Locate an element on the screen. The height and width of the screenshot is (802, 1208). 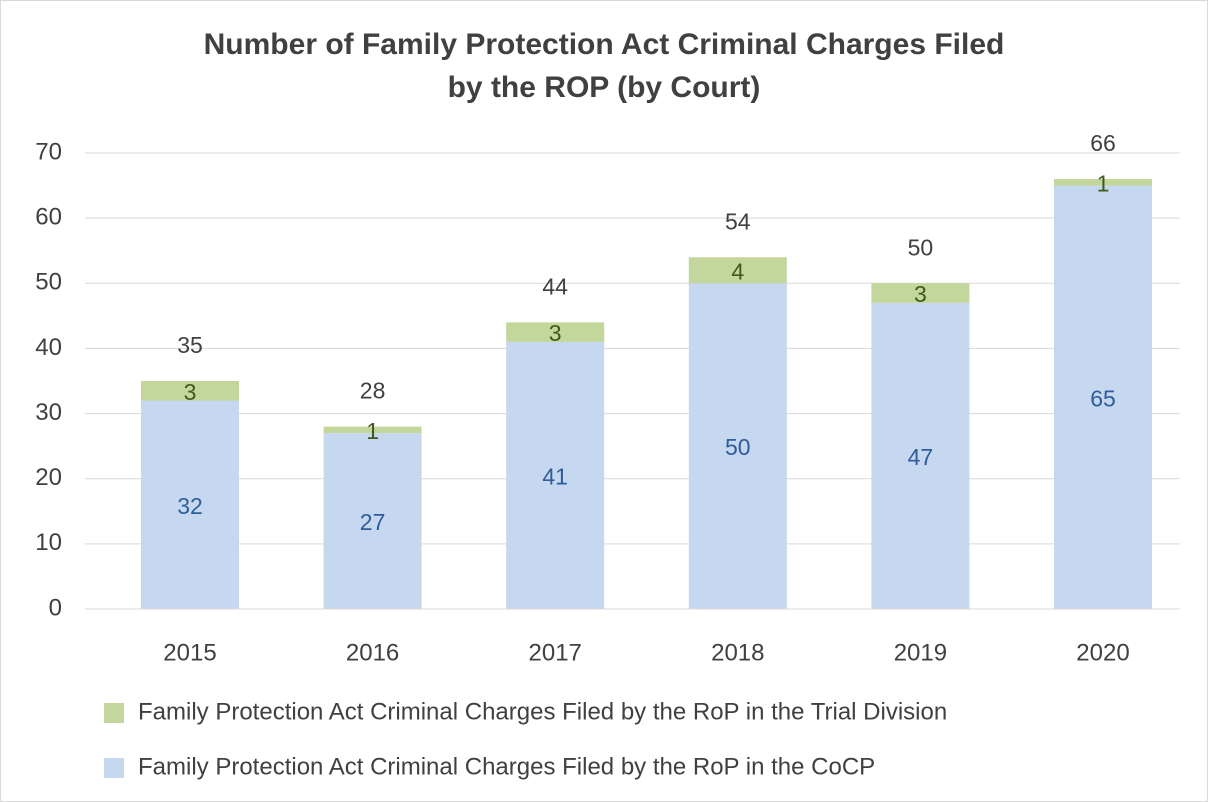
value-label: 41 is located at coordinates (555, 477).